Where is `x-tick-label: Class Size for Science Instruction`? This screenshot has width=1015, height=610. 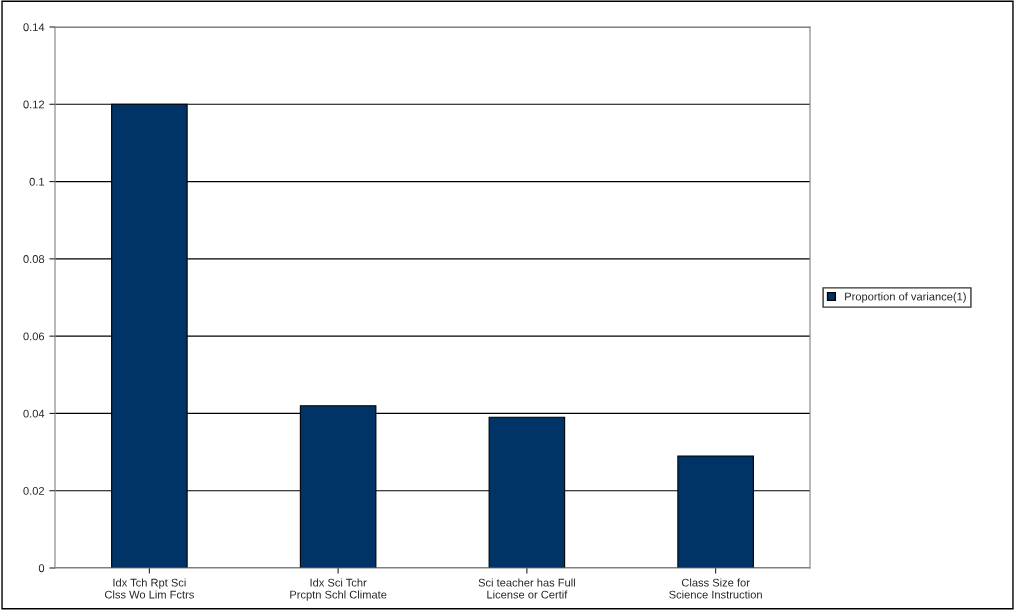 x-tick-label: Class Size for Science Instruction is located at coordinates (715, 588).